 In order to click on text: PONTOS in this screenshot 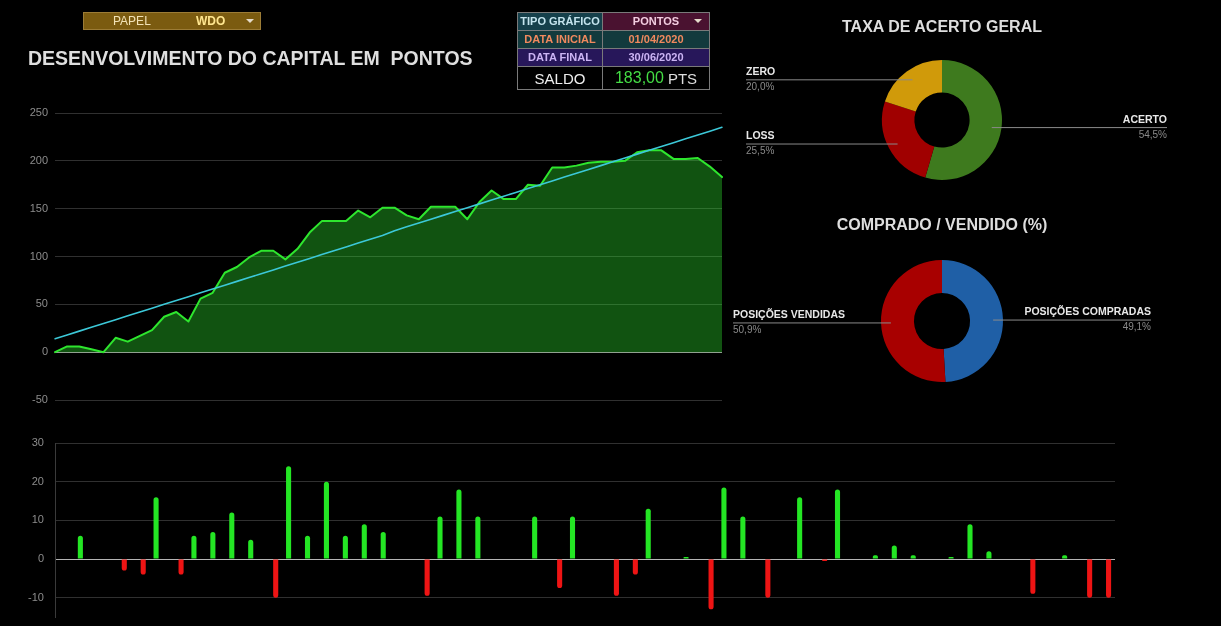, I will do `click(656, 21)`.